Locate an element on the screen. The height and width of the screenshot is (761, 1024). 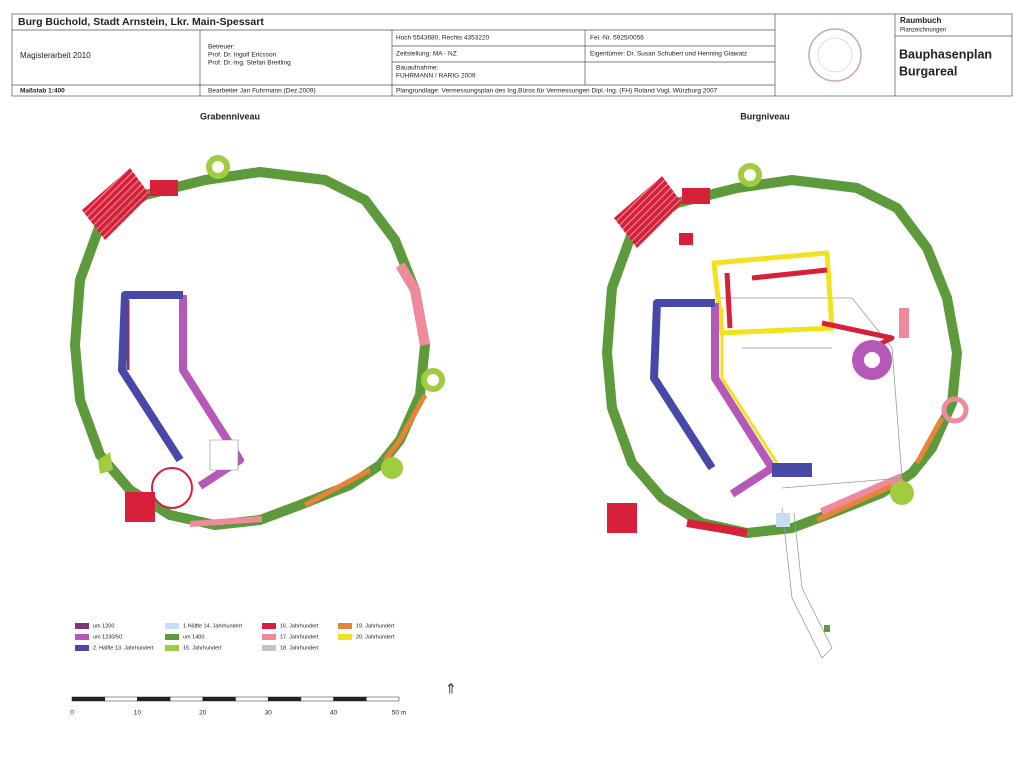
legend-label: um 1200 is located at coordinates (103, 626).